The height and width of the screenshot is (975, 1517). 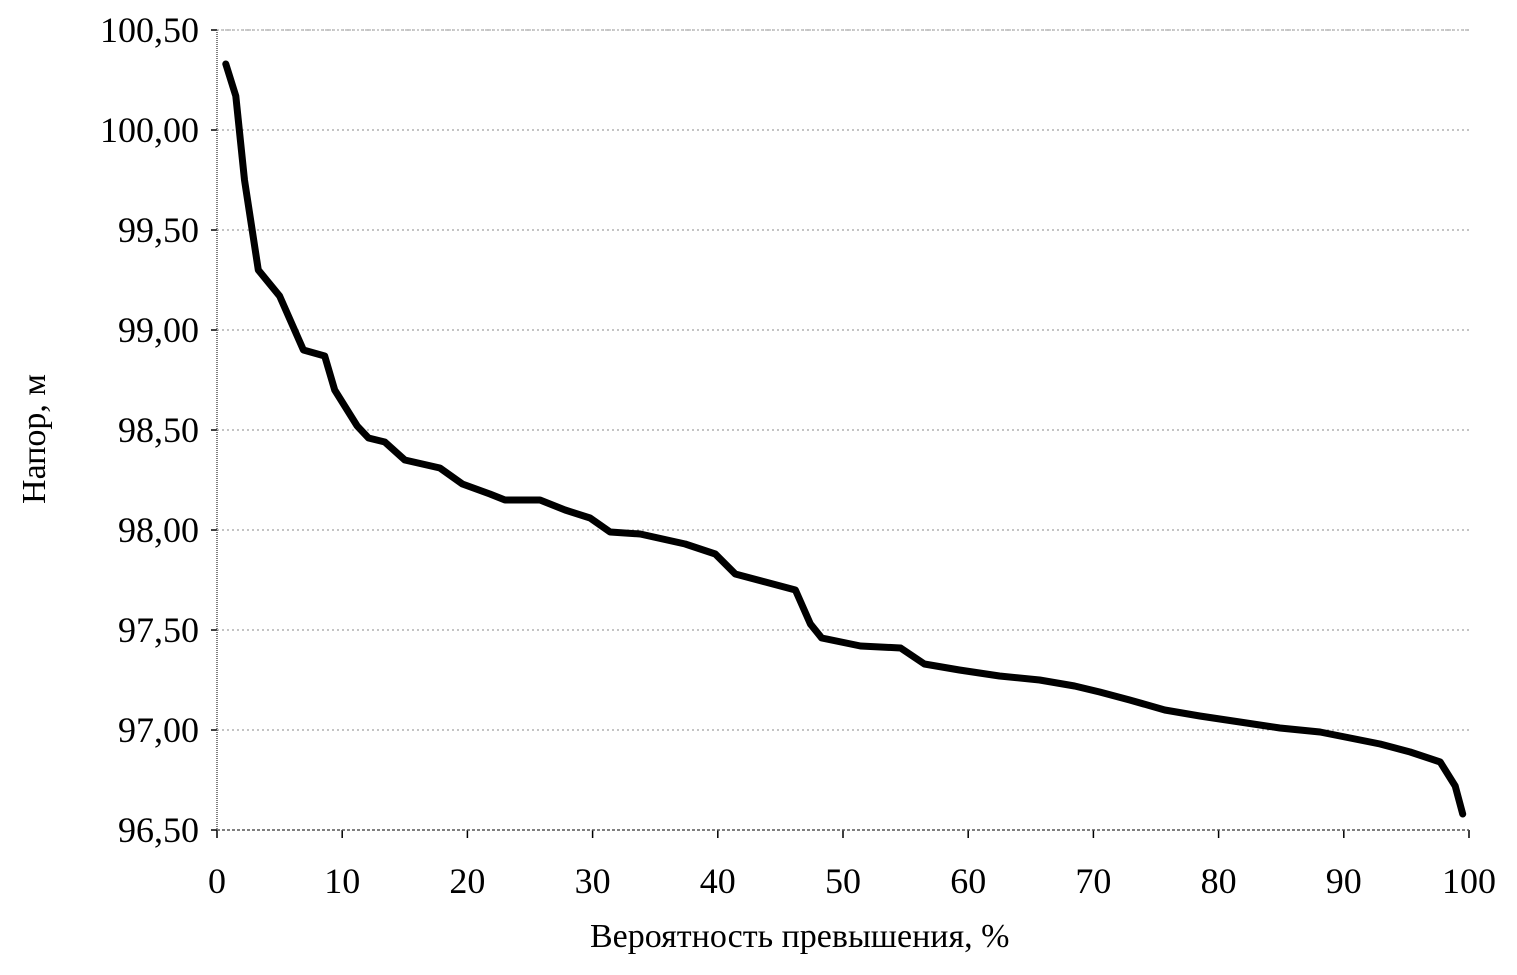 I want to click on x-tick-labels: 0 10 20 30 40 50 60 70 80 90 100, so click(x=852, y=881).